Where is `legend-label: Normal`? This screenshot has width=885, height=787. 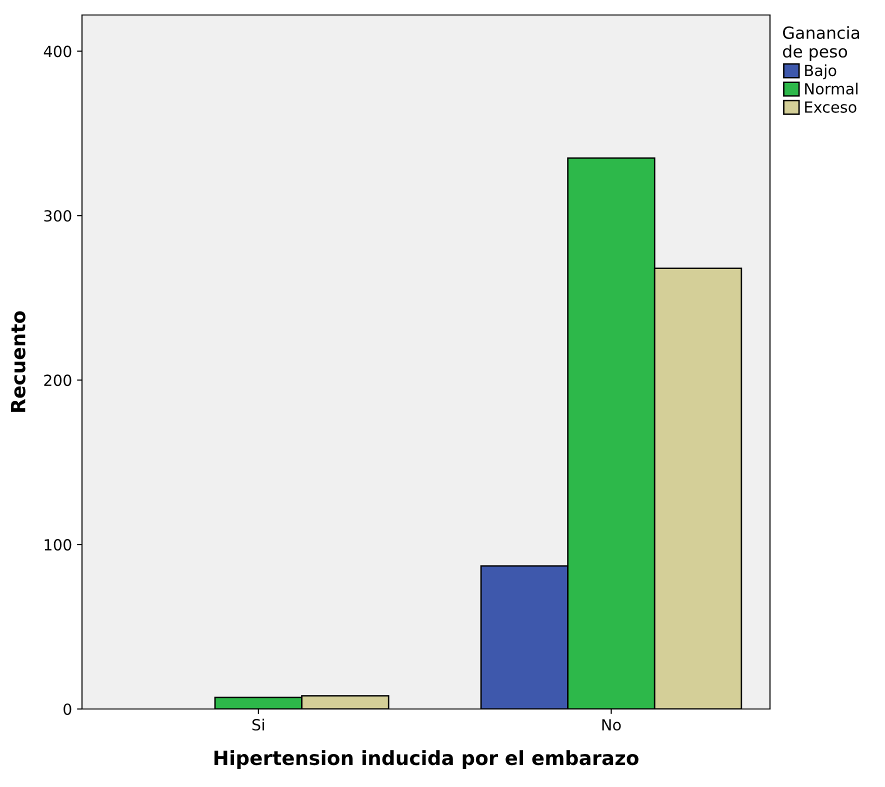 legend-label: Normal is located at coordinates (831, 88).